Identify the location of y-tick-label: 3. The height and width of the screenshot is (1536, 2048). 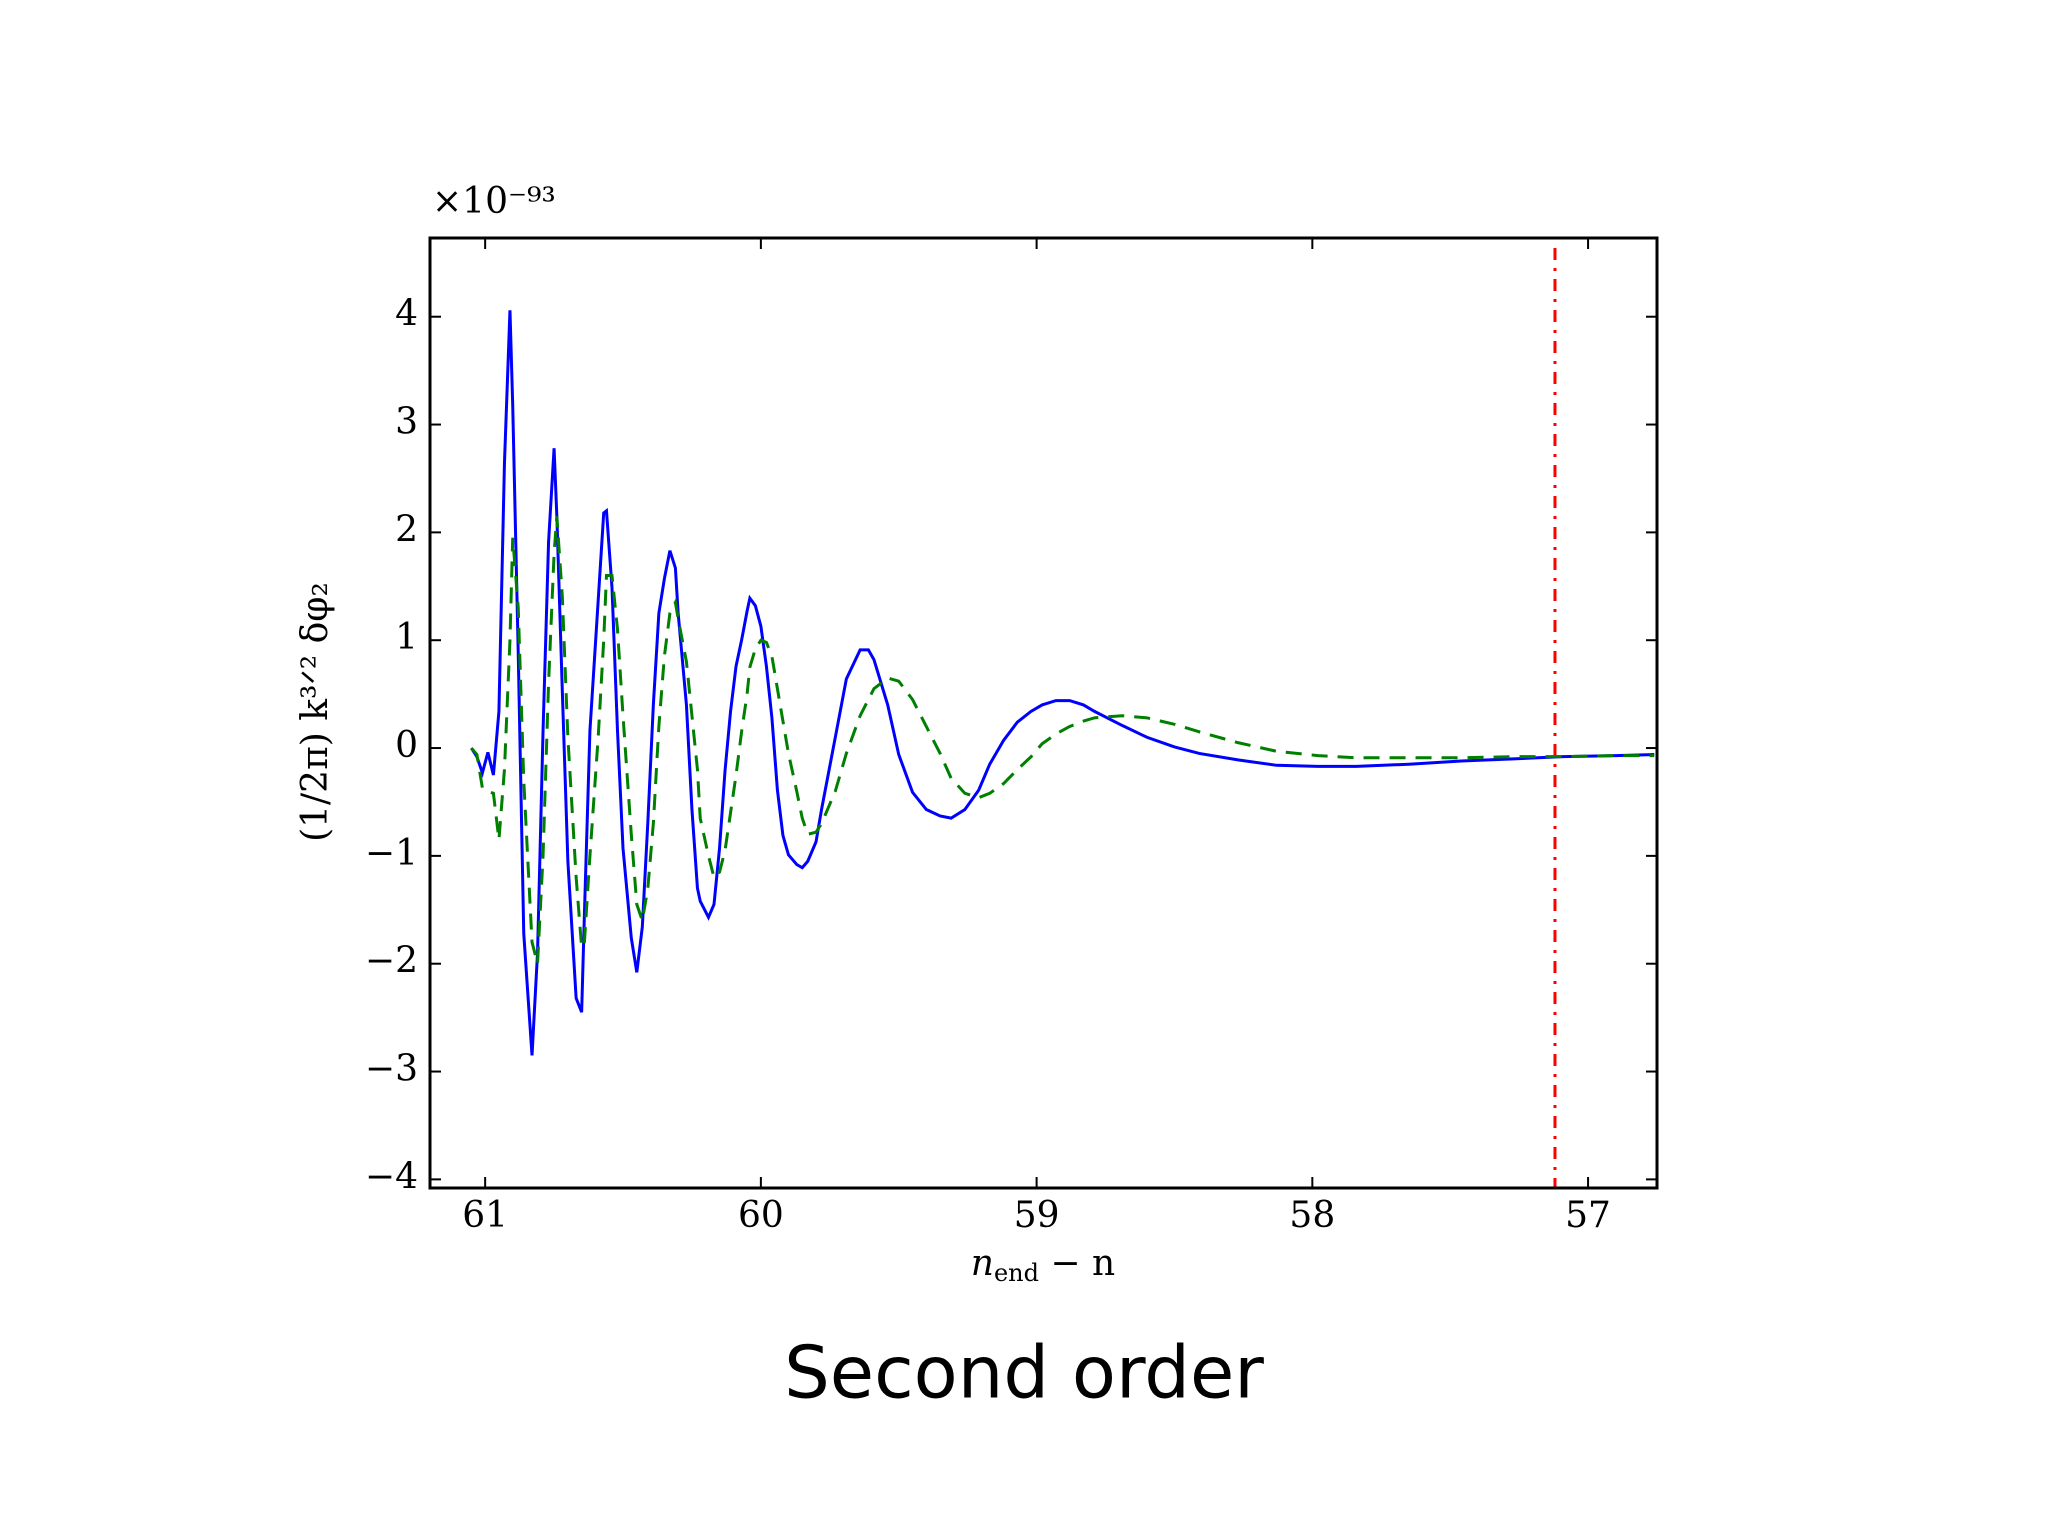
(406, 422).